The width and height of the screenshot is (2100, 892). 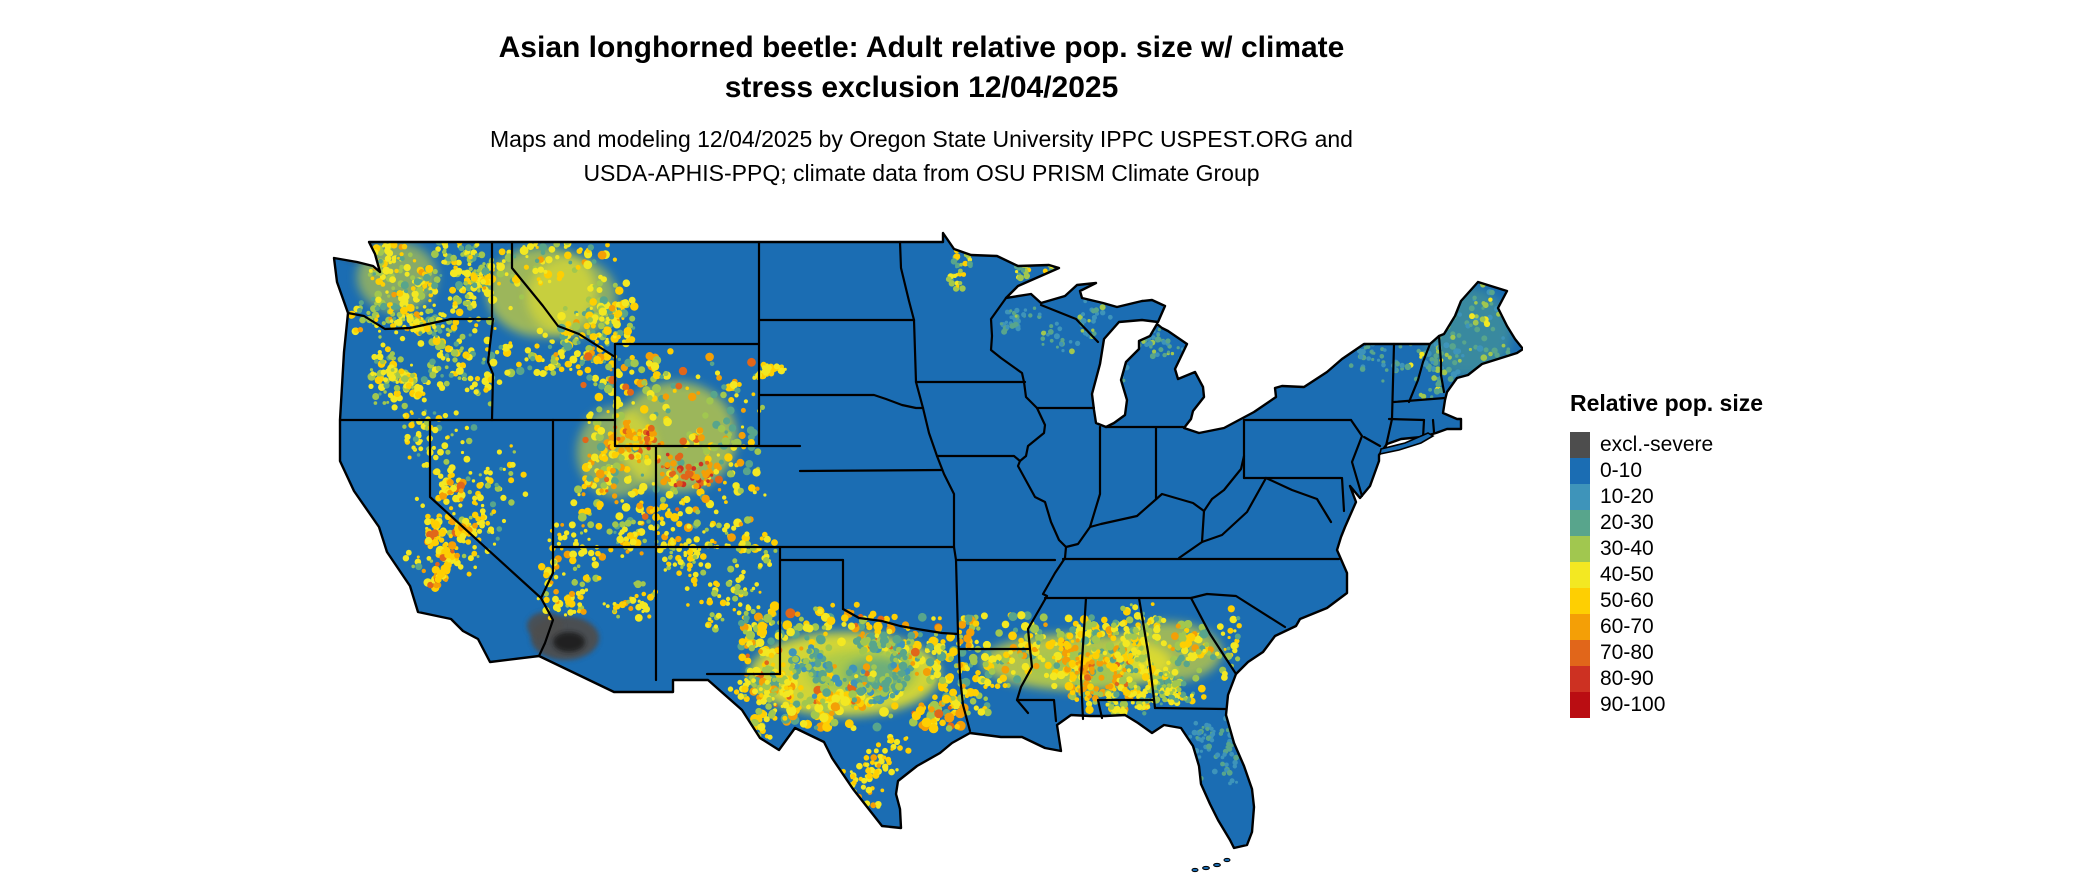 What do you see at coordinates (1627, 600) in the screenshot?
I see `legend-label: 50-60` at bounding box center [1627, 600].